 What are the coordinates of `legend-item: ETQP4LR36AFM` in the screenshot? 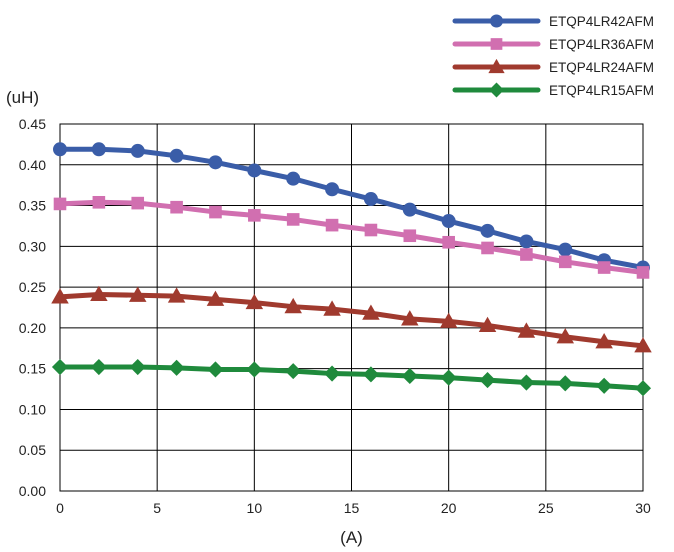 It's located at (553, 44).